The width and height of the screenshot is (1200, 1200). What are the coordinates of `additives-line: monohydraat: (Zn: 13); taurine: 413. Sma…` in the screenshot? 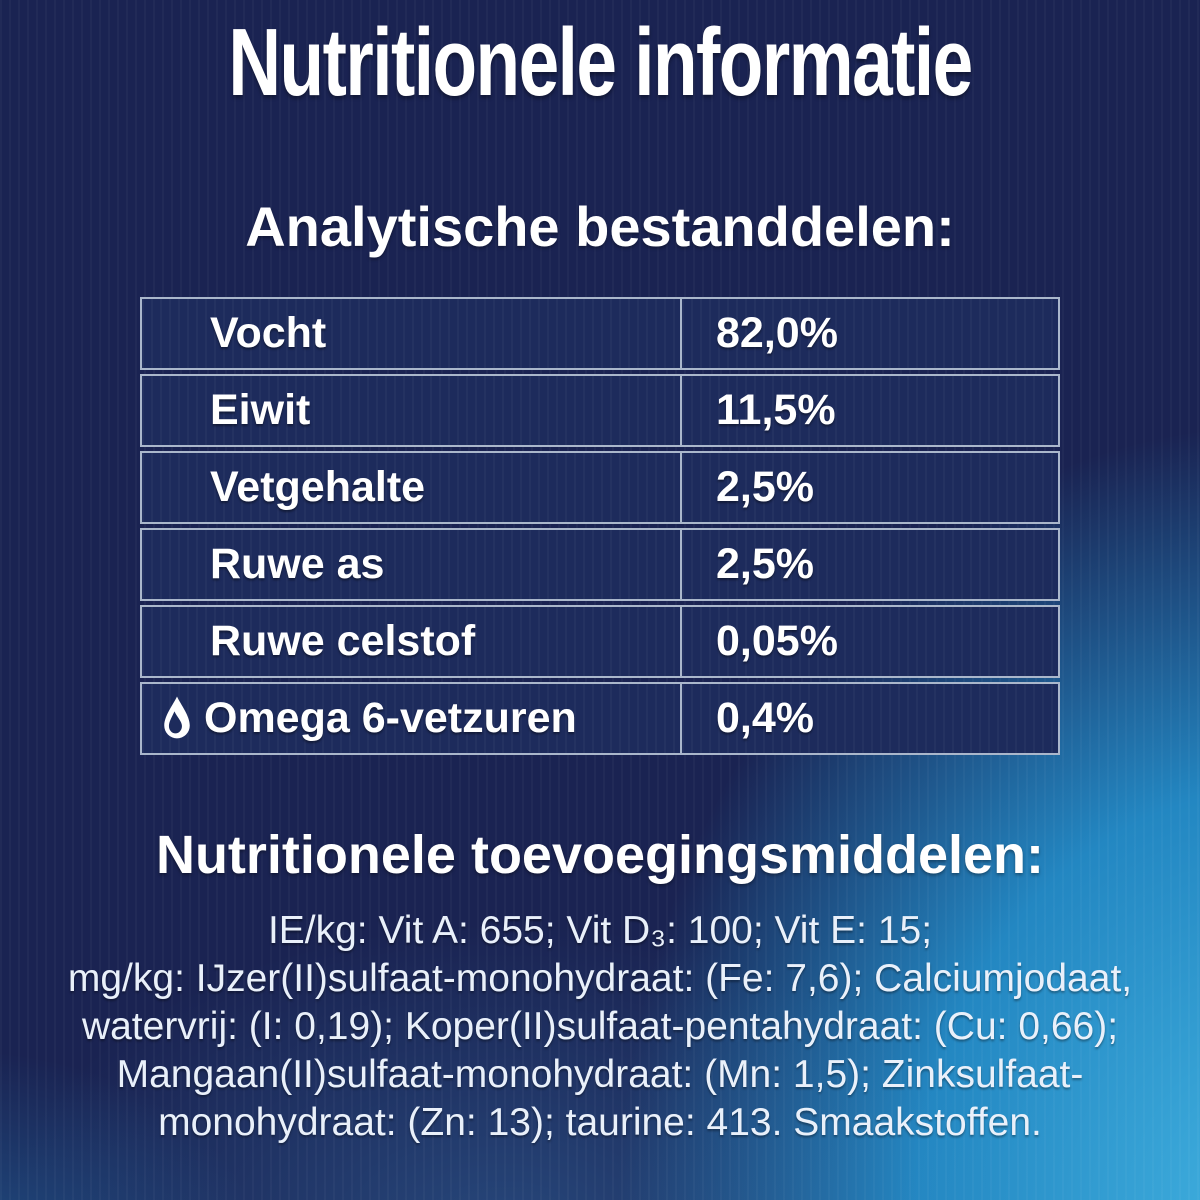 It's located at (600, 1123).